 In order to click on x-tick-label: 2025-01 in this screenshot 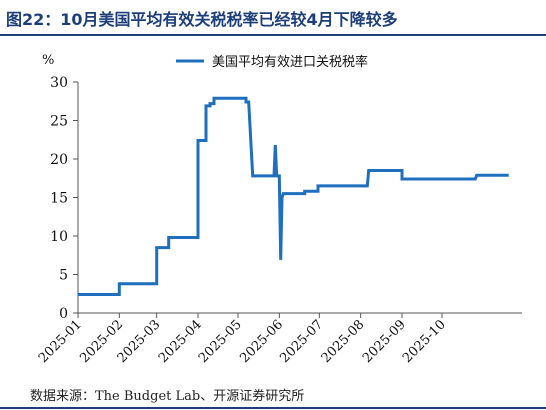, I will do `click(60, 341)`.